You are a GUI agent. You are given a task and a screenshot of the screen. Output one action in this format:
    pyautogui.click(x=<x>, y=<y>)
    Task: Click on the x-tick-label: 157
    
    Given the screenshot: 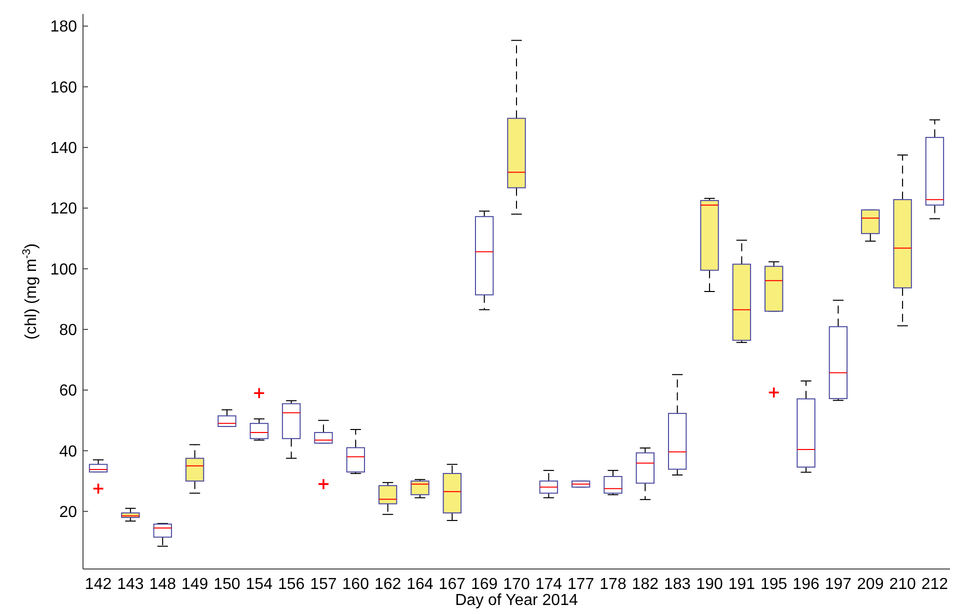 What is the action you would take?
    pyautogui.click(x=323, y=584)
    